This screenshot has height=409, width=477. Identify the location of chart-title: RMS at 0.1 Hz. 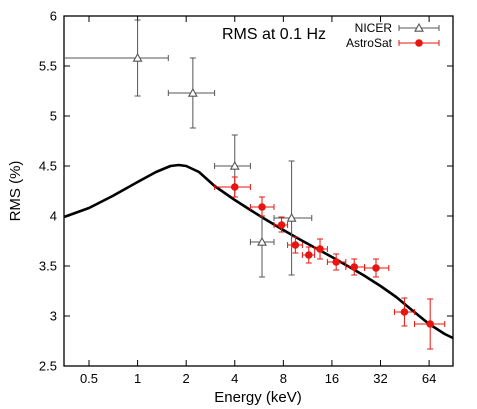
(274, 34).